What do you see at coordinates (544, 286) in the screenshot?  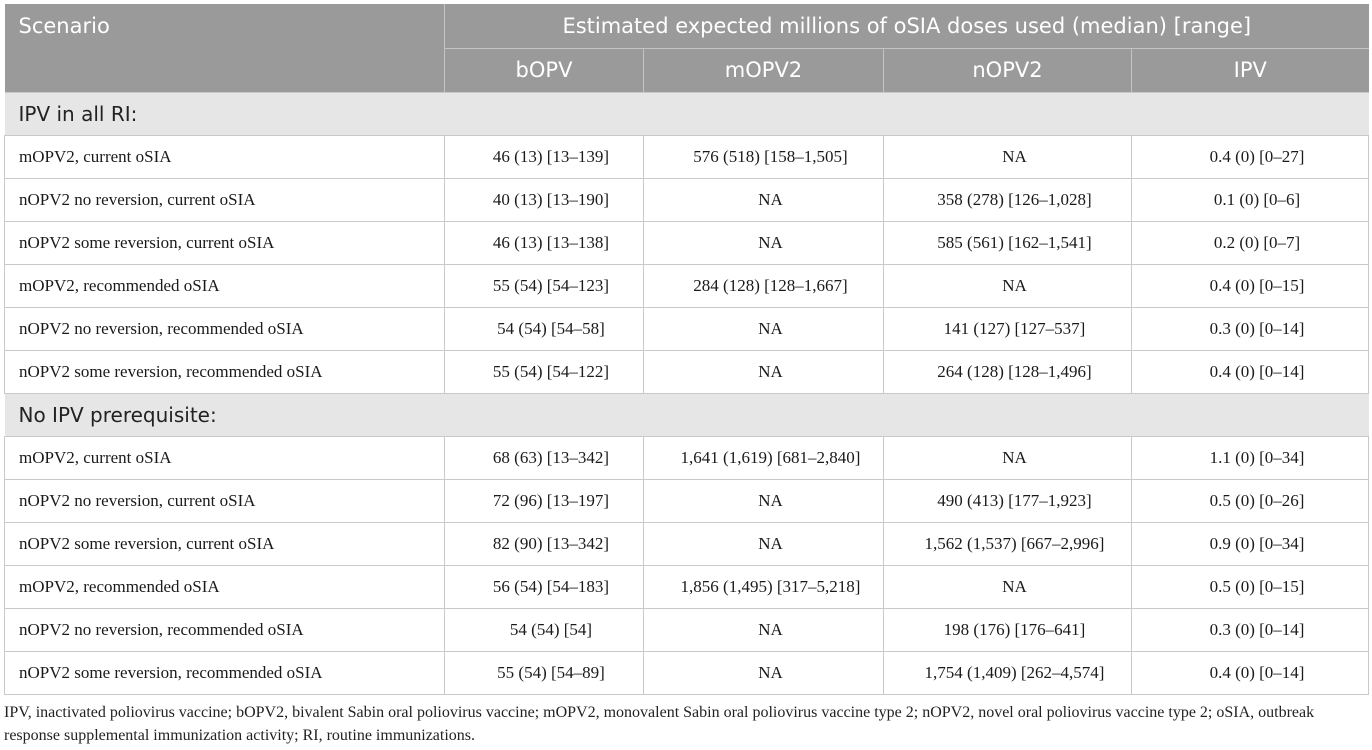 I see `bopv-cell: 55 (54) [54–123]` at bounding box center [544, 286].